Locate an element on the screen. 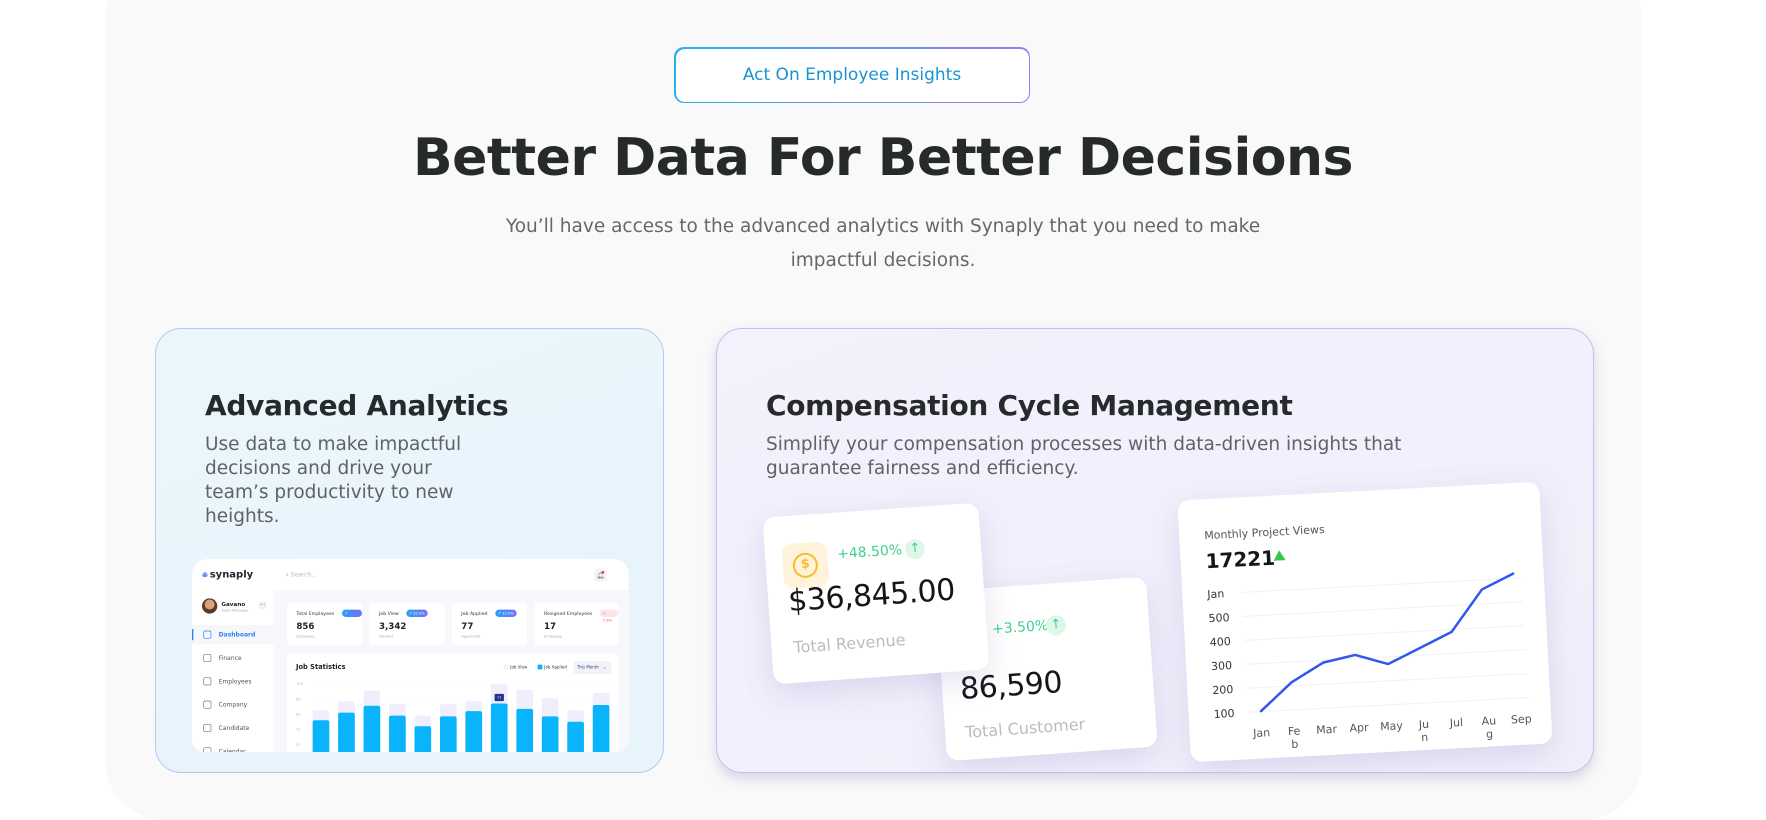 This screenshot has width=1766, height=820. badge-label: Act On Employee Insights is located at coordinates (852, 75).